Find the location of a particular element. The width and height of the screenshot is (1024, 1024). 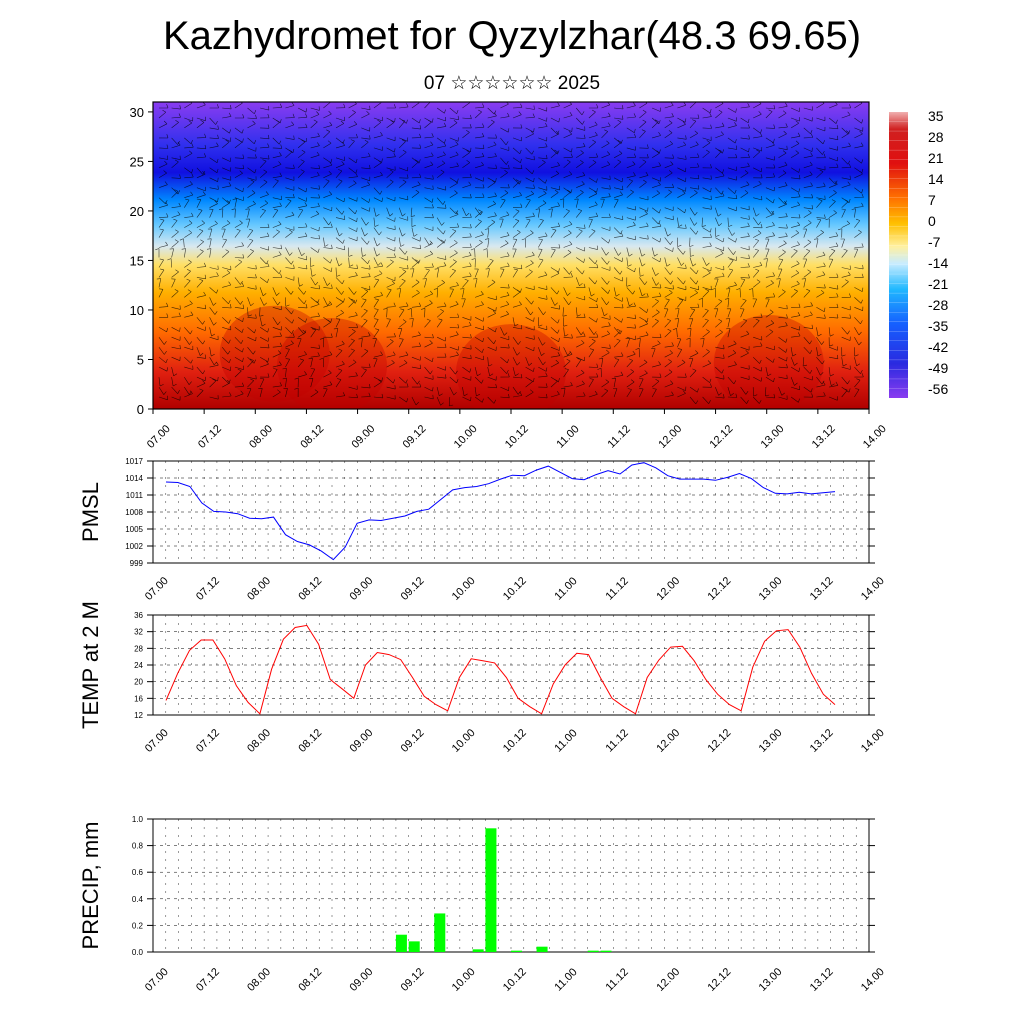

precip-x-label: 10.12 is located at coordinates (515, 980).